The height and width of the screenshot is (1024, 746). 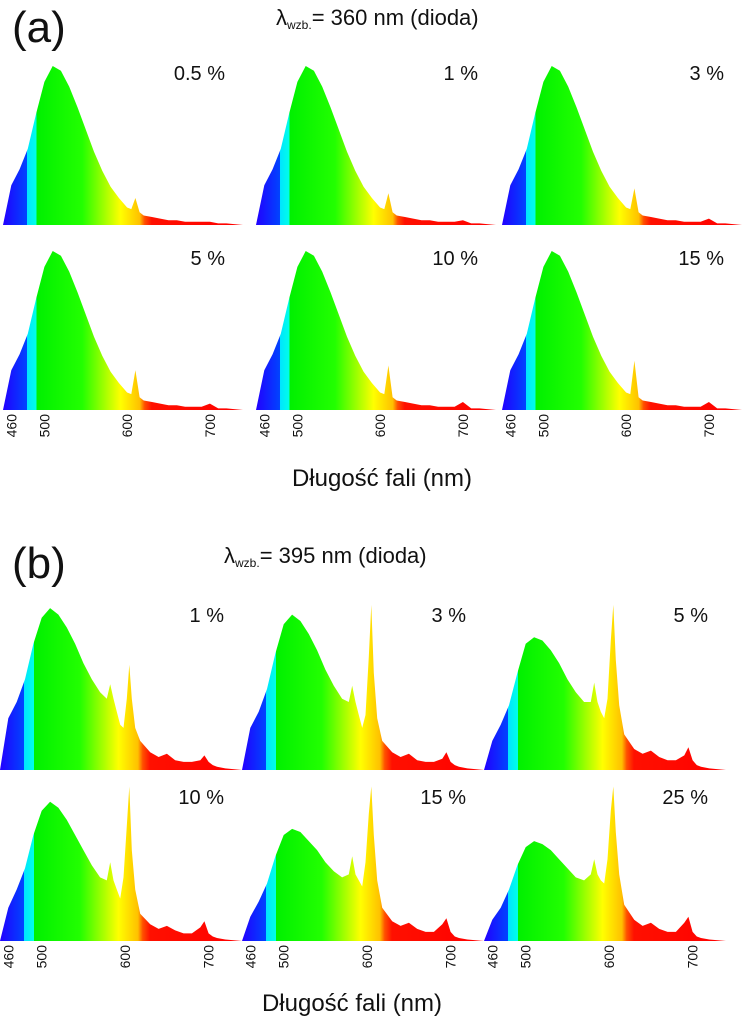 What do you see at coordinates (39, 27) in the screenshot?
I see `panel-a-label: (a)` at bounding box center [39, 27].